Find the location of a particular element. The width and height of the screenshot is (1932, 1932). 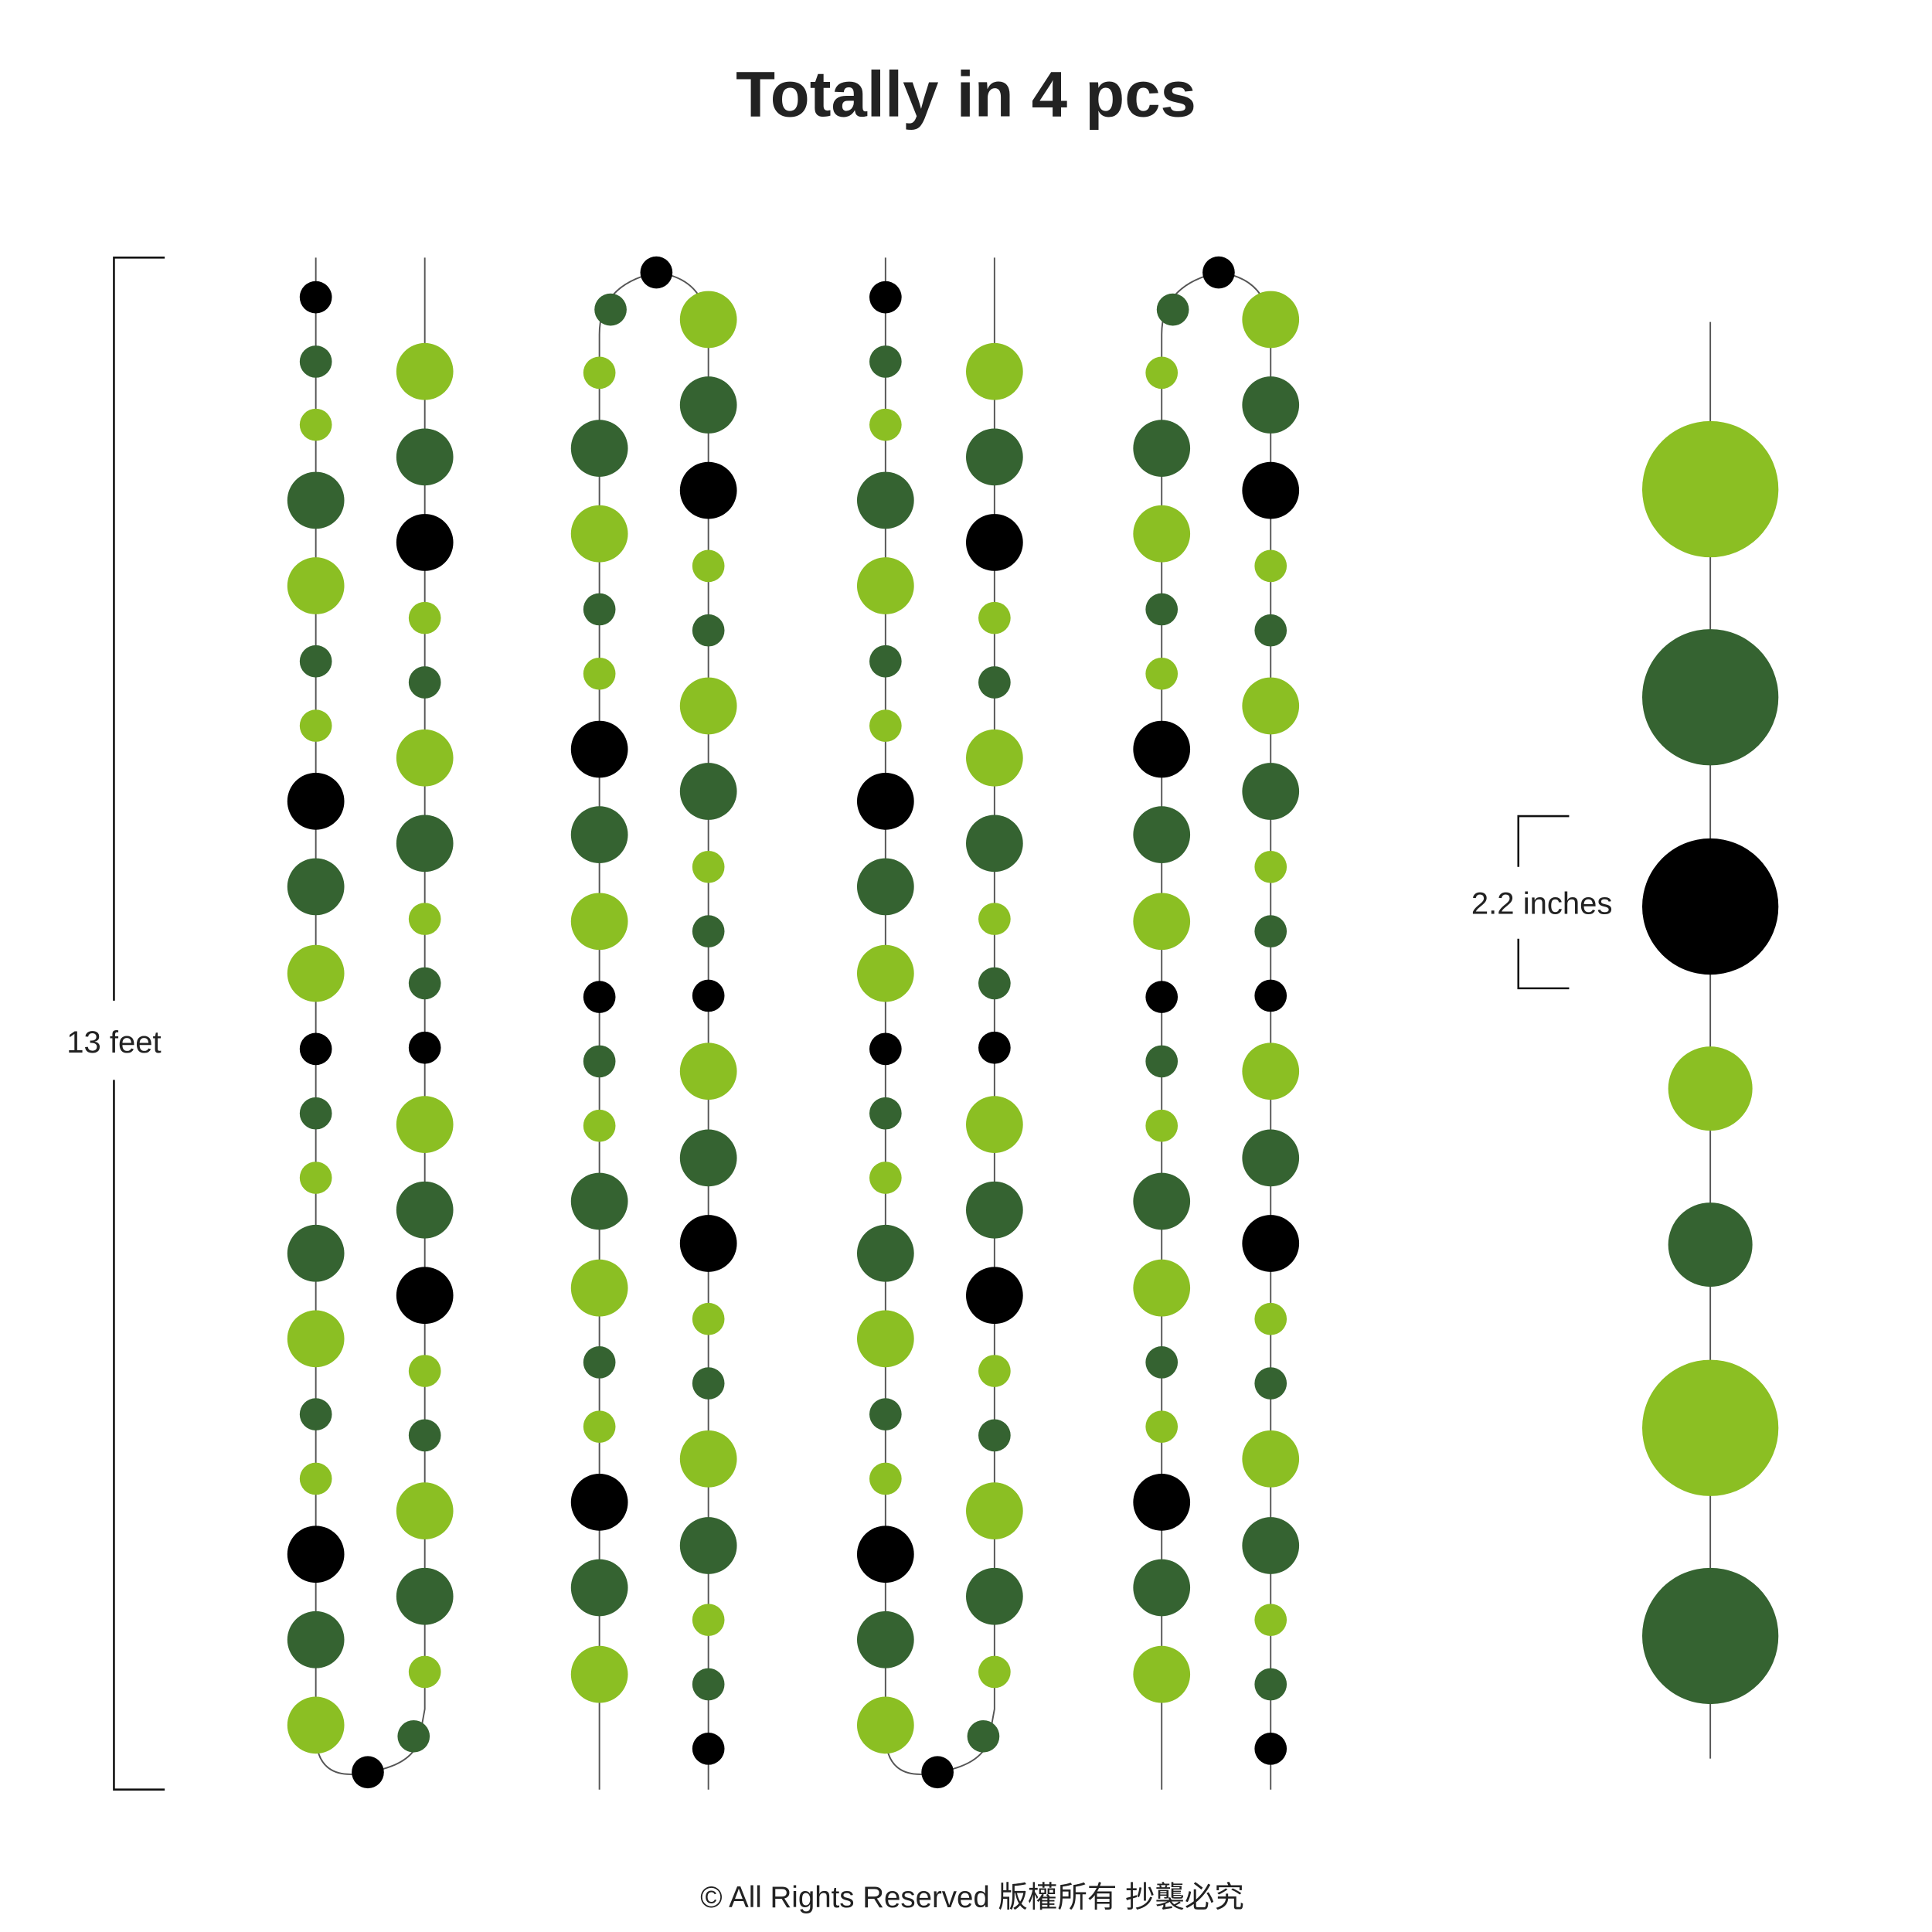

diameter-label: 2.2 inches is located at coordinates (1542, 904).